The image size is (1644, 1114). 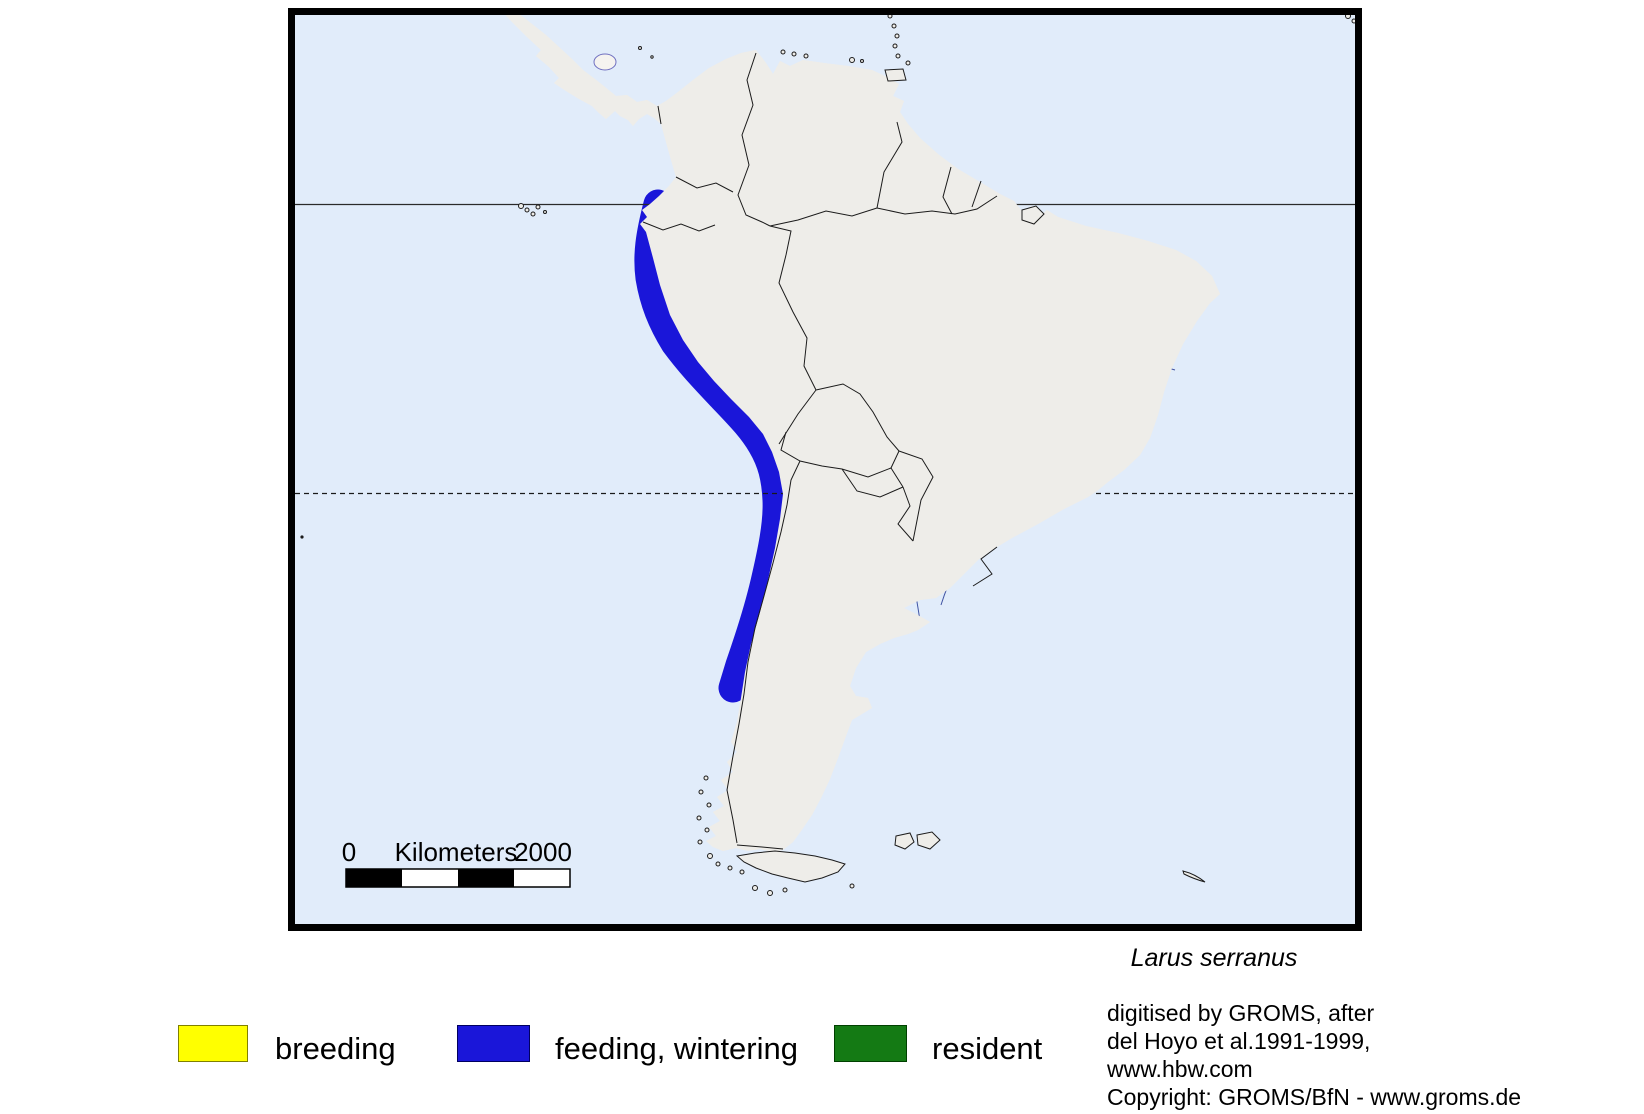 I want to click on tierra-del-fuego, so click(x=790, y=866).